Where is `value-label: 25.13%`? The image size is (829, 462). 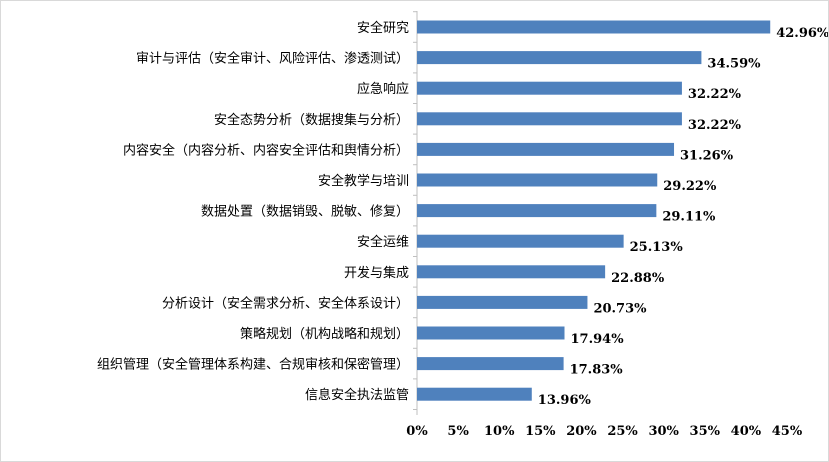
value-label: 25.13% is located at coordinates (657, 247).